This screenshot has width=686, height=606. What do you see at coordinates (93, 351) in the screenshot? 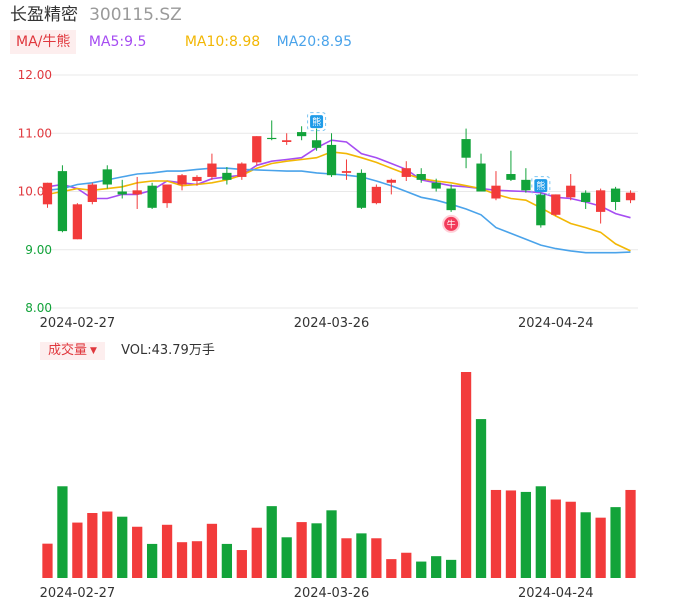
I see `caret-down-icon: ▼` at bounding box center [93, 351].